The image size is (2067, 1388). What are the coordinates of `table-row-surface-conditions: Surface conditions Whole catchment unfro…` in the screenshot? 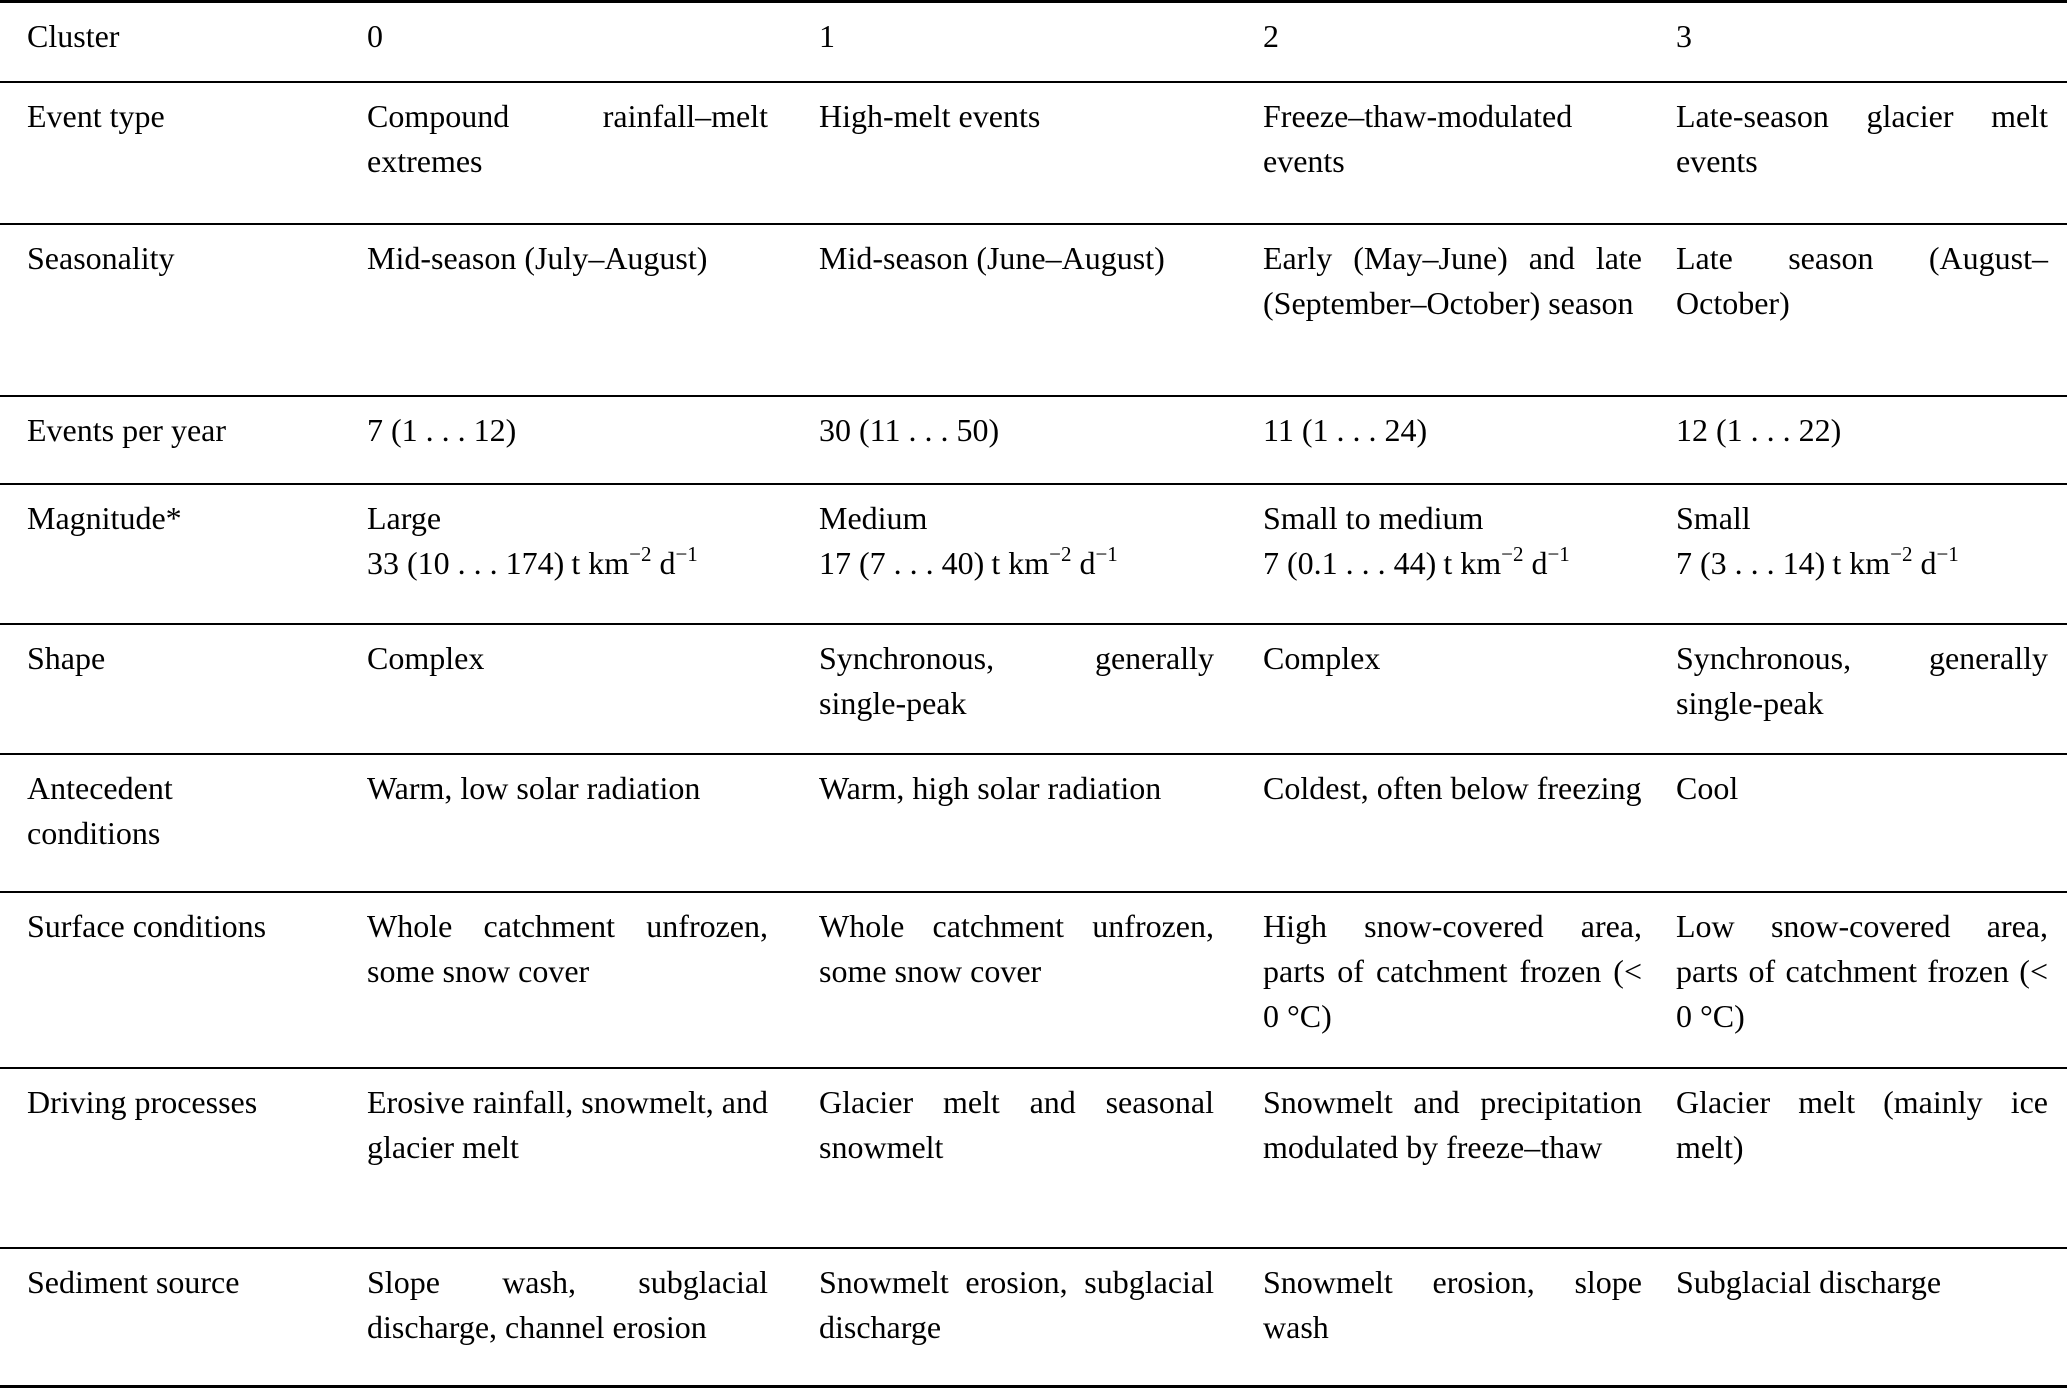 It's located at (1033, 979).